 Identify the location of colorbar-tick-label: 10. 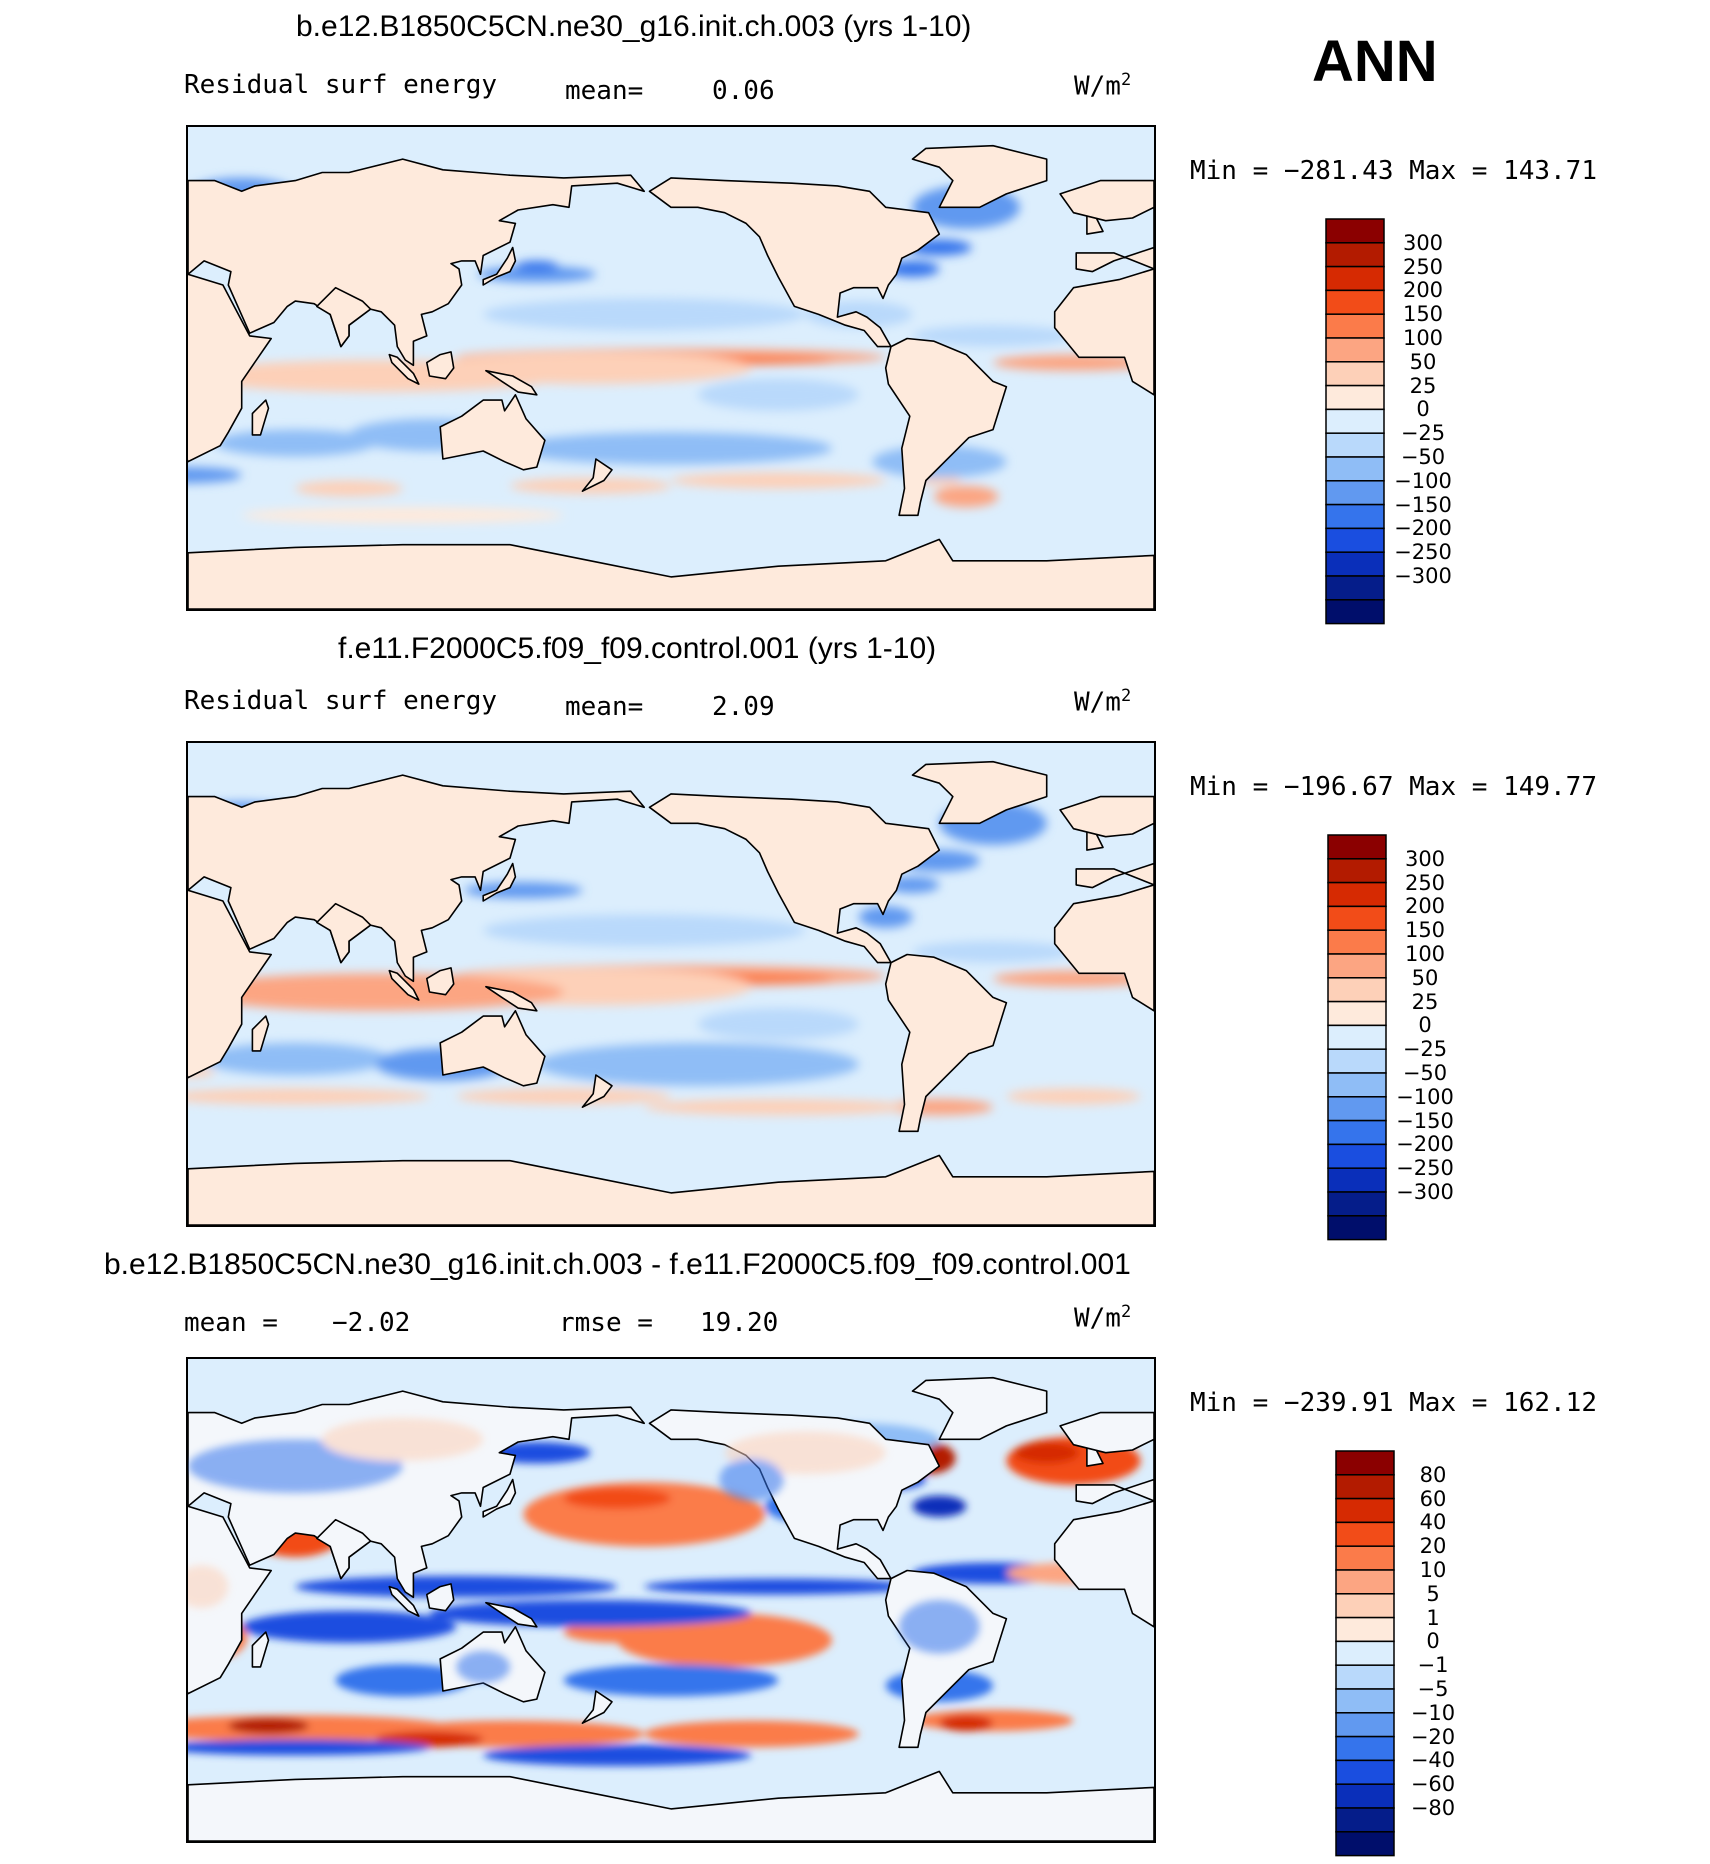
(1433, 1570).